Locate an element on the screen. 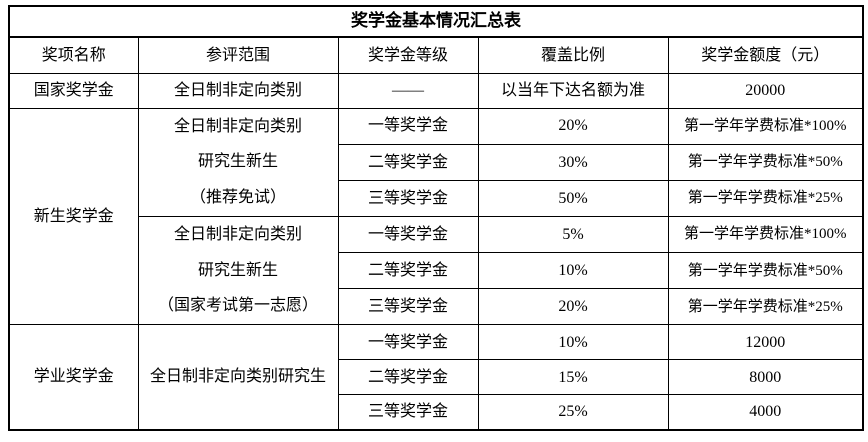 The width and height of the screenshot is (868, 442). award-name-cell: 国家奖学金 is located at coordinates (73, 90).